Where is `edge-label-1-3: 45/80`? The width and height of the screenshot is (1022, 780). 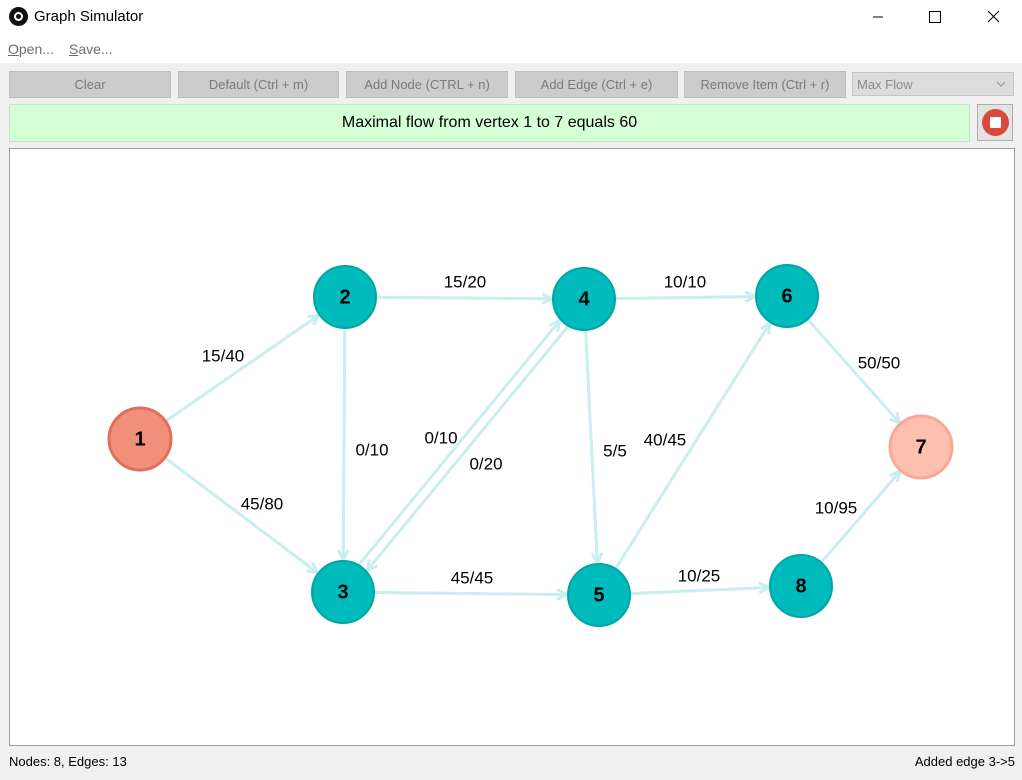
edge-label-1-3: 45/80 is located at coordinates (262, 503).